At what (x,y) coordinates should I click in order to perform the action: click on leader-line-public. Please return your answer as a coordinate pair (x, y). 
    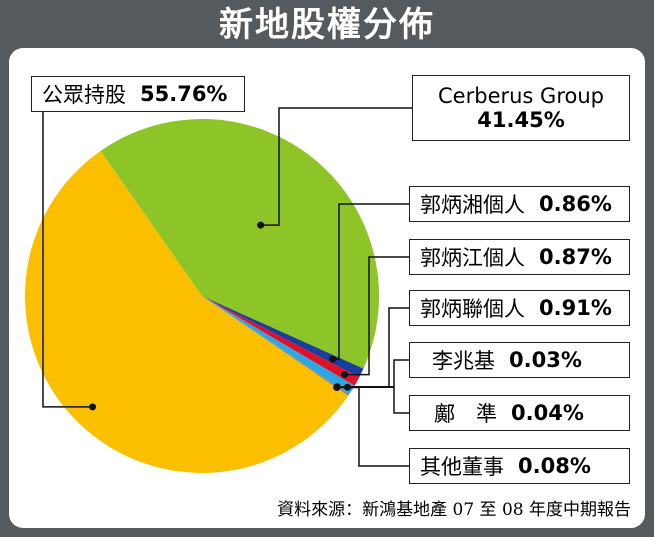
    Looking at the image, I should click on (67, 251).